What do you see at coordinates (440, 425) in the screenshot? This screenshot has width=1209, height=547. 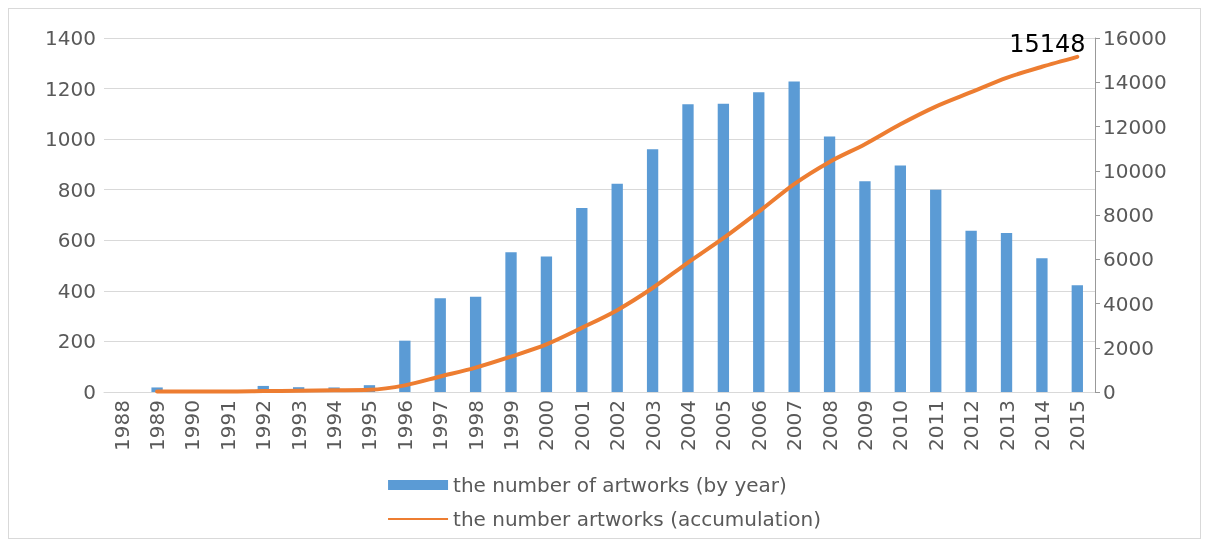 I see `x-tick-label: 1997` at bounding box center [440, 425].